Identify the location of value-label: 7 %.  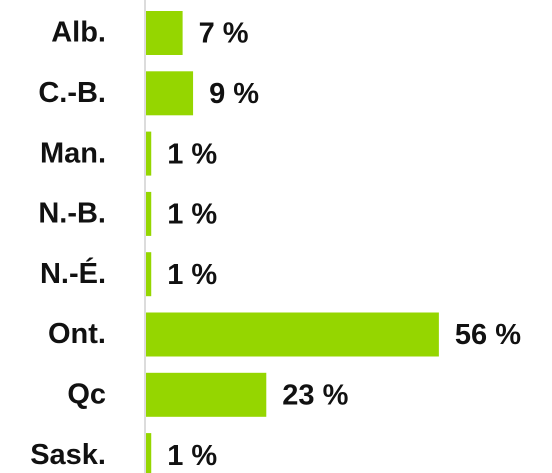
(224, 34).